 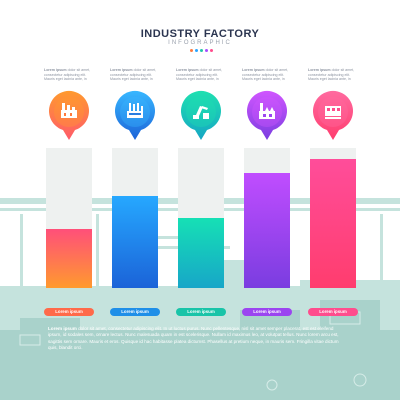 What do you see at coordinates (267, 111) in the screenshot?
I see `power-plant-icon` at bounding box center [267, 111].